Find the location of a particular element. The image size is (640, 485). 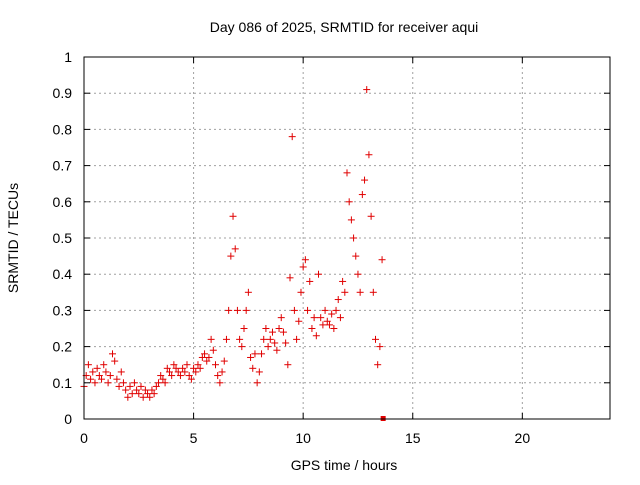

y-tick-label: 0.9 is located at coordinates (63, 93).